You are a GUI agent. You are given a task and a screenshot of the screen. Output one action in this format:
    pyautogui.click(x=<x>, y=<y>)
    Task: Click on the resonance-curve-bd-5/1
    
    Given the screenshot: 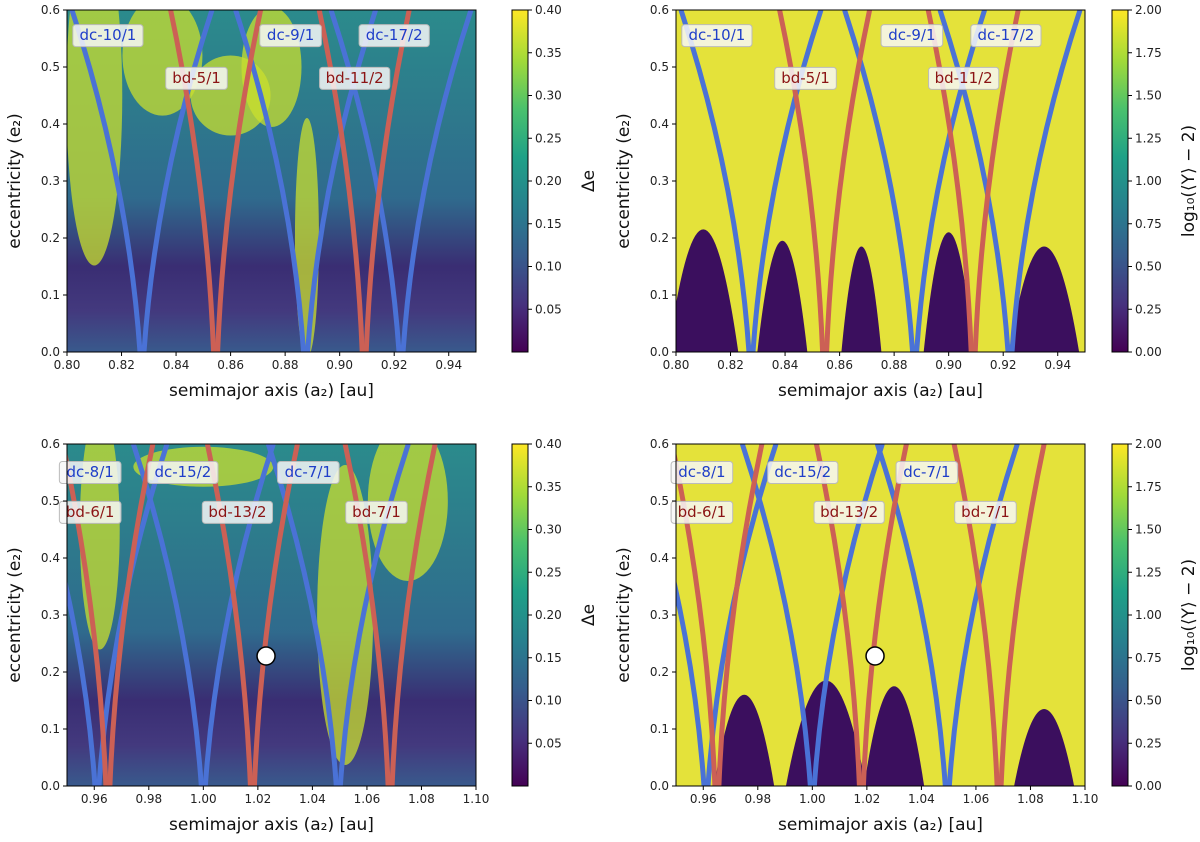 What is the action you would take?
    pyautogui.click(x=848, y=181)
    